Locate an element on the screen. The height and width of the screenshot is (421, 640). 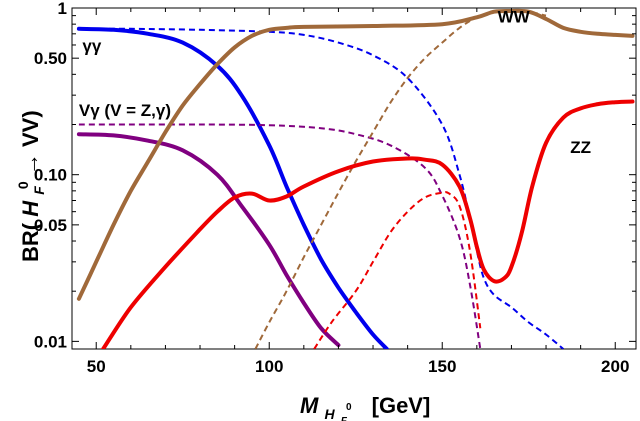
y-axis-title-sub: F is located at coordinates (39, 190).